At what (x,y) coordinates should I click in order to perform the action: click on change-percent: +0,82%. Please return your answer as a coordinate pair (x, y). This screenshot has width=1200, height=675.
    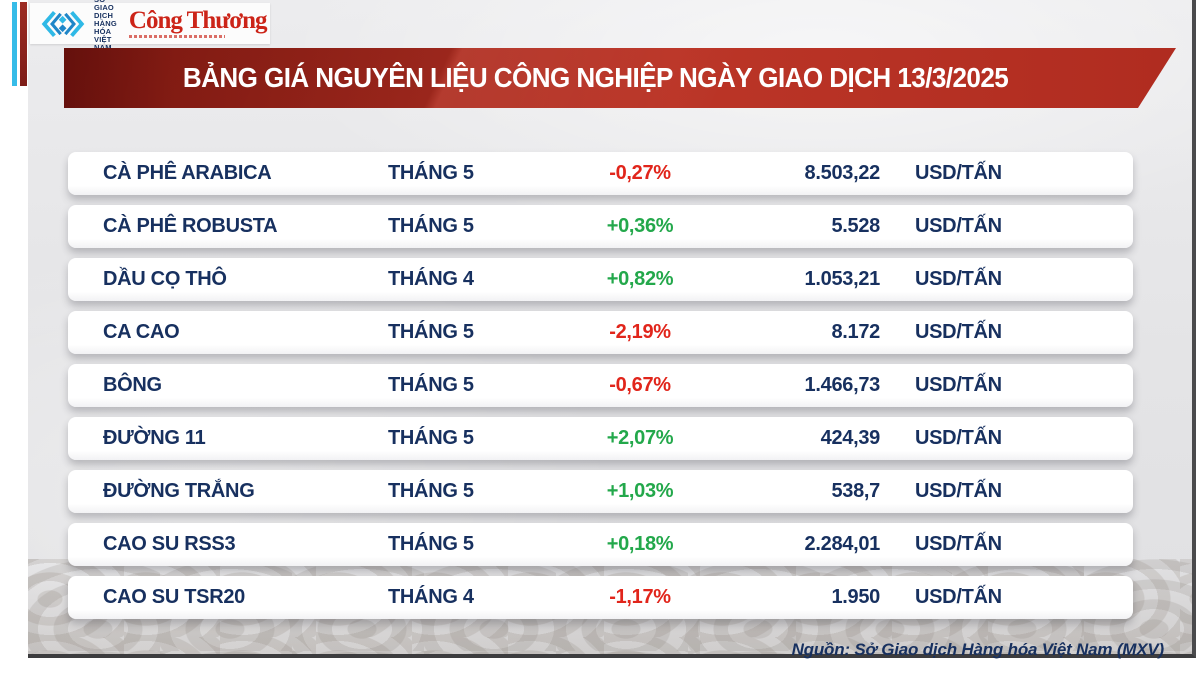
    Looking at the image, I should click on (640, 279).